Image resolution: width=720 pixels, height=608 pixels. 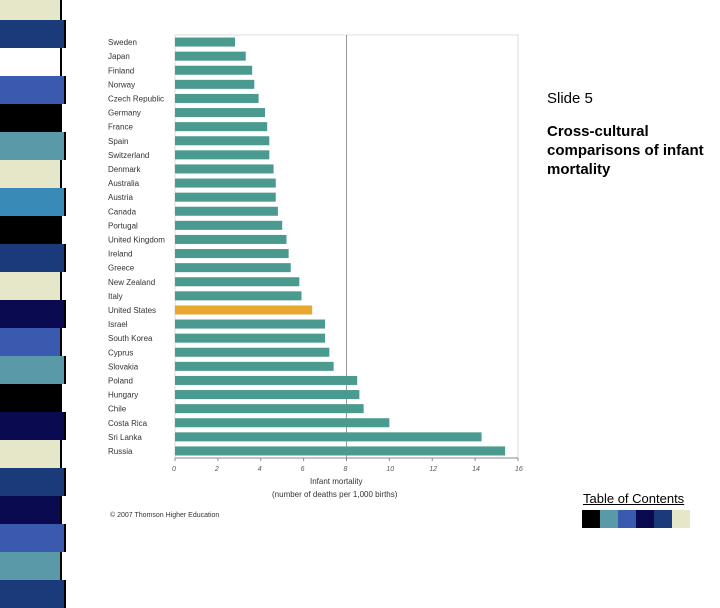 What do you see at coordinates (222, 155) in the screenshot?
I see `bar-switzerland` at bounding box center [222, 155].